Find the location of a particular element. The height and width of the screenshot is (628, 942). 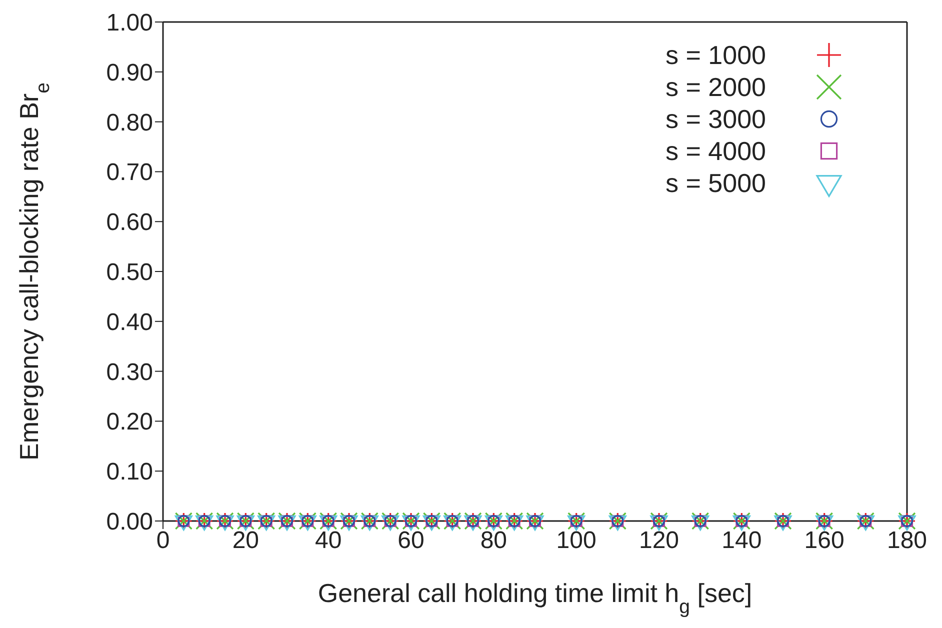

x-tick-label: 40 is located at coordinates (328, 540).